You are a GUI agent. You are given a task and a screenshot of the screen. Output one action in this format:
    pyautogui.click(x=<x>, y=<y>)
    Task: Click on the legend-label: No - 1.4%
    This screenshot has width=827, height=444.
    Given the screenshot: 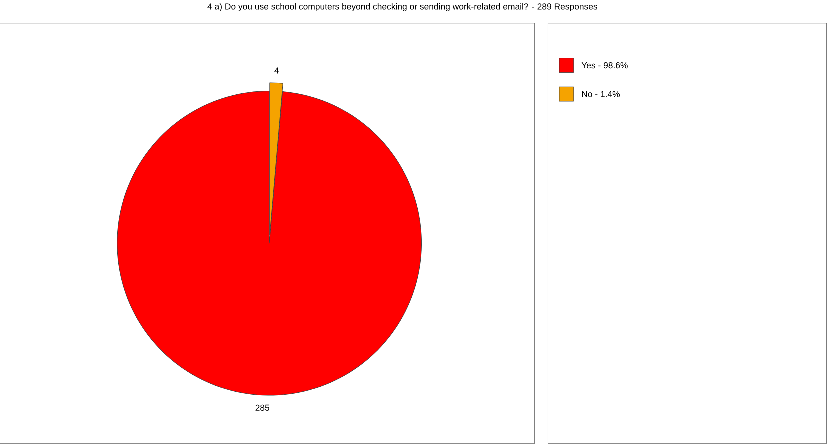 What is the action you would take?
    pyautogui.click(x=601, y=94)
    